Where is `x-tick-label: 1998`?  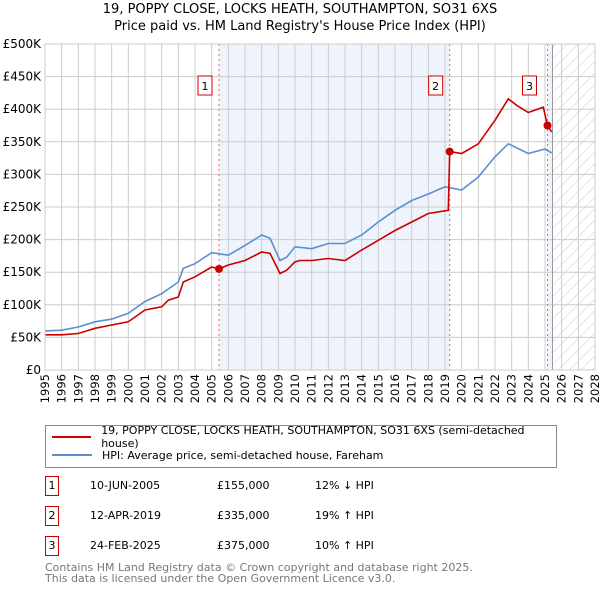 x-tick-label: 1998 is located at coordinates (95, 388).